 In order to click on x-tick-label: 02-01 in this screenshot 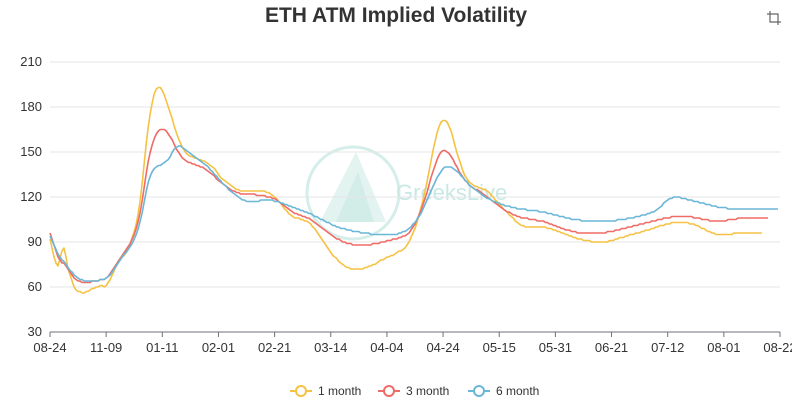, I will do `click(218, 347)`.